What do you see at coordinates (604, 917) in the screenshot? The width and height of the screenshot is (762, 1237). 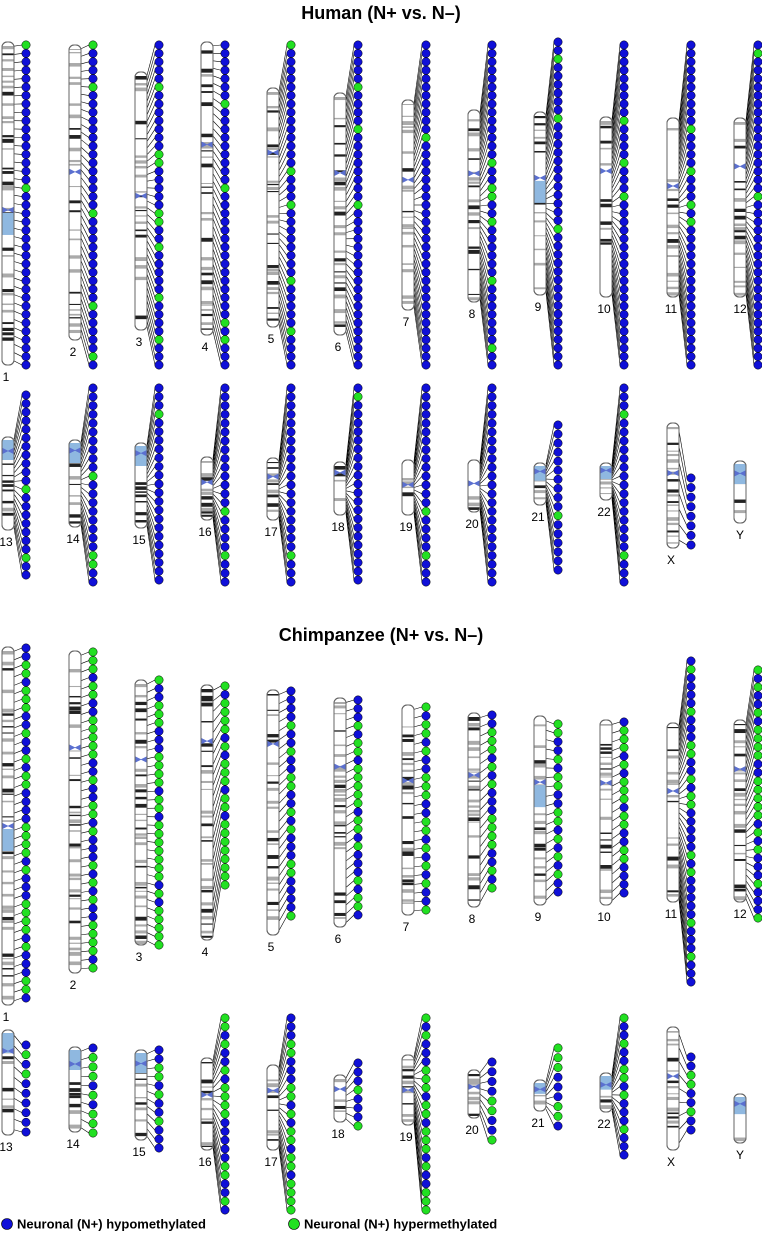 I see `chromosome-label: 10` at bounding box center [604, 917].